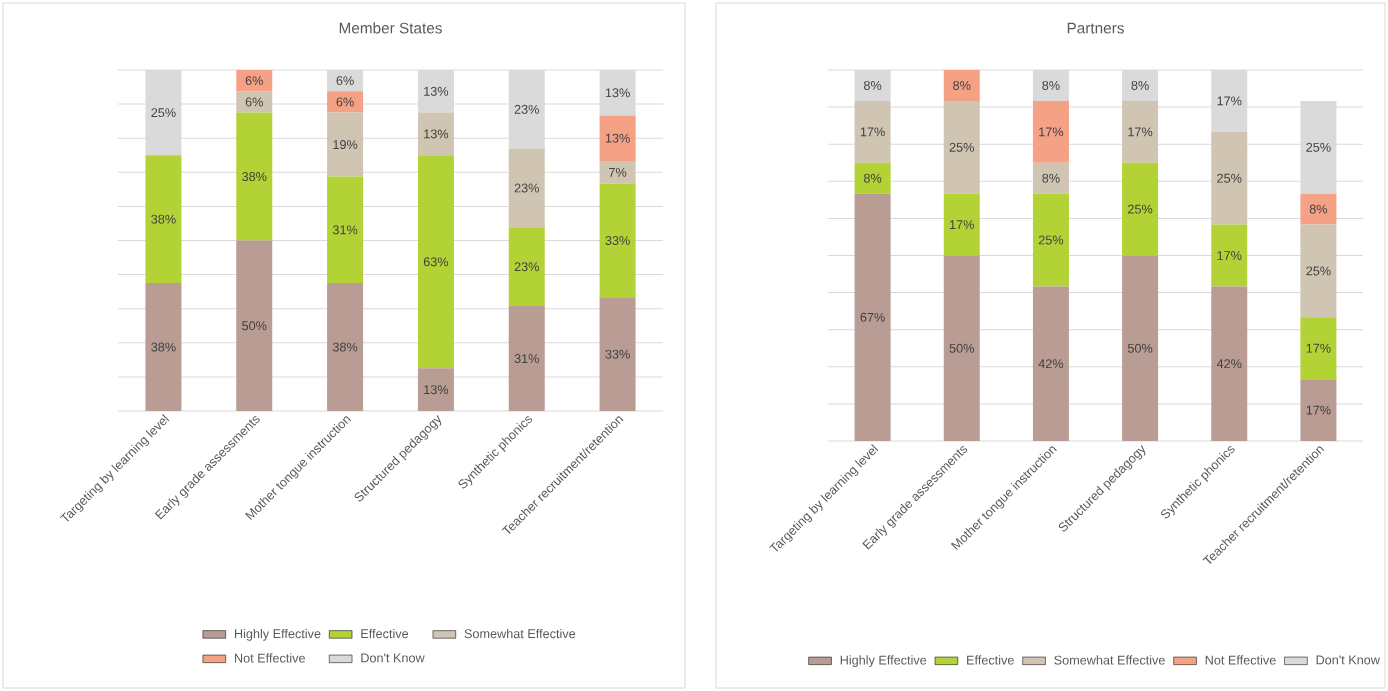  I want to click on chart-title: Partners, so click(1095, 28).